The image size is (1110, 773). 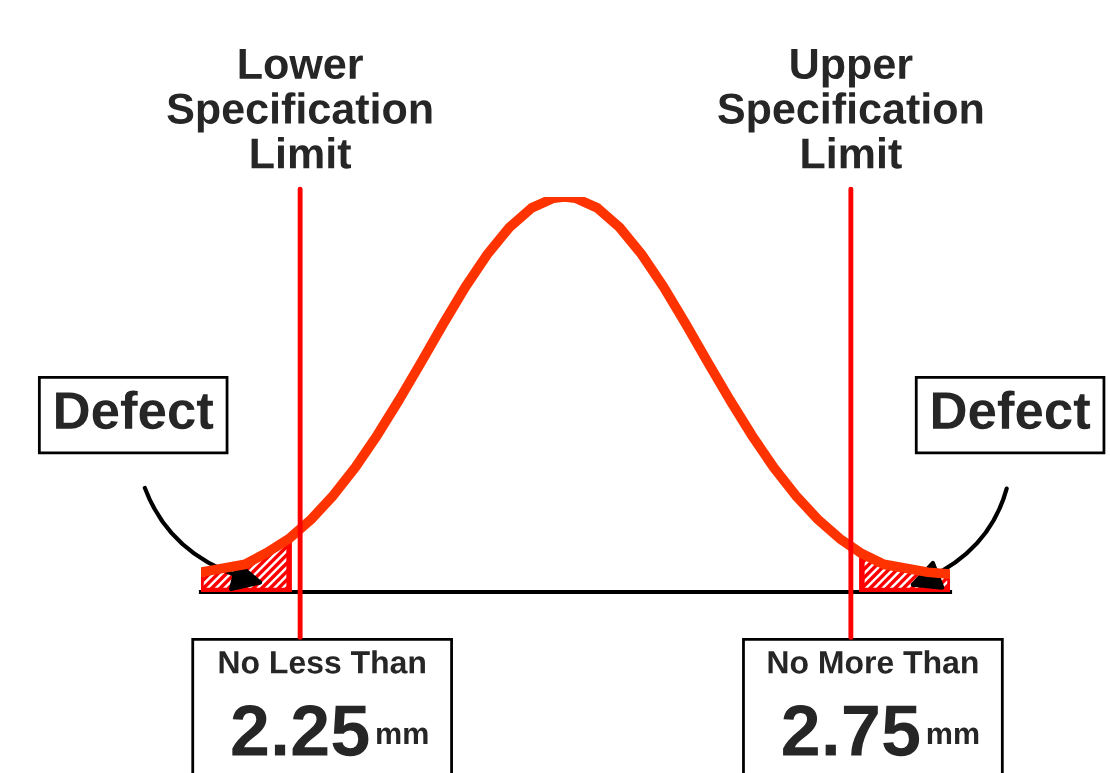 What do you see at coordinates (299, 109) in the screenshot?
I see `ref-line-label: Lower Specification Limit` at bounding box center [299, 109].